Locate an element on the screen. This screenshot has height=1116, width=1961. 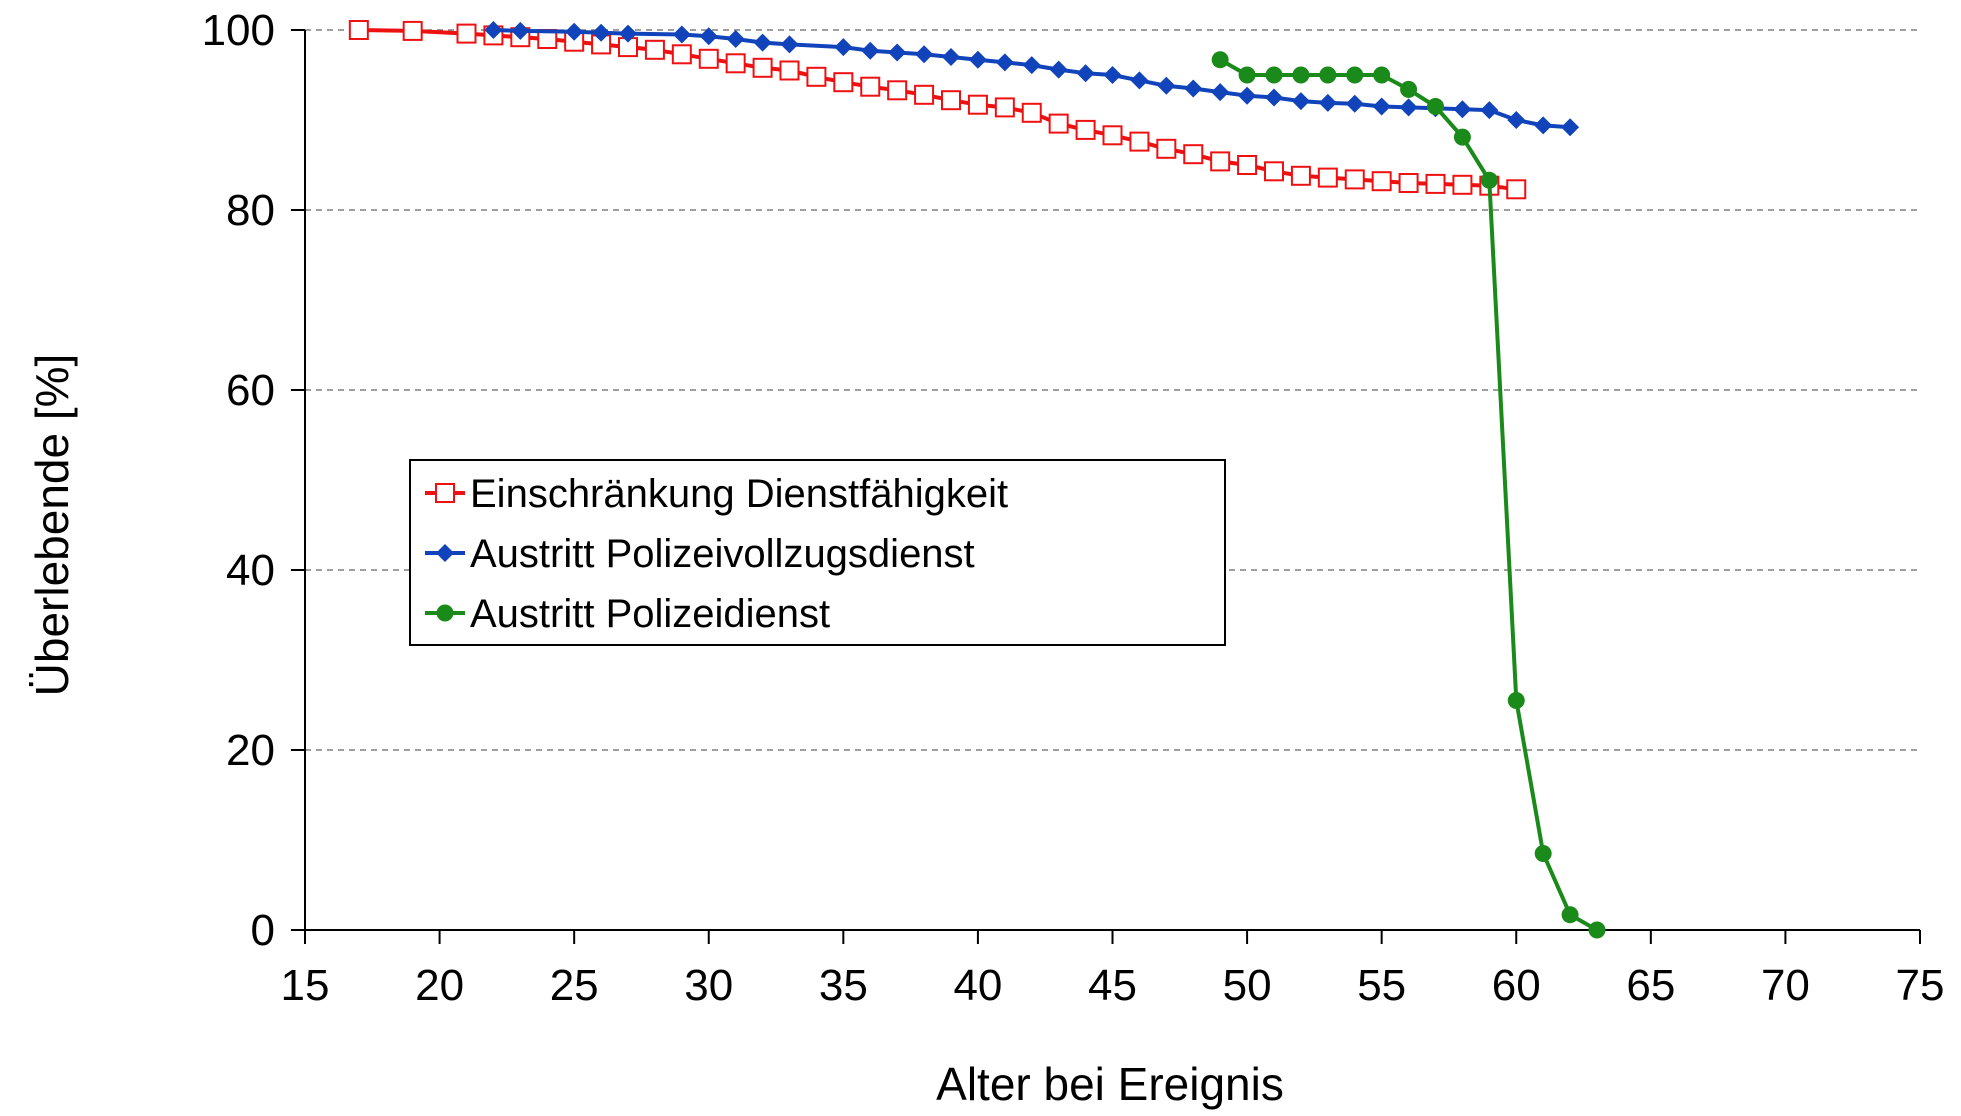
x-tick-label-55: 55 is located at coordinates (1381, 985).